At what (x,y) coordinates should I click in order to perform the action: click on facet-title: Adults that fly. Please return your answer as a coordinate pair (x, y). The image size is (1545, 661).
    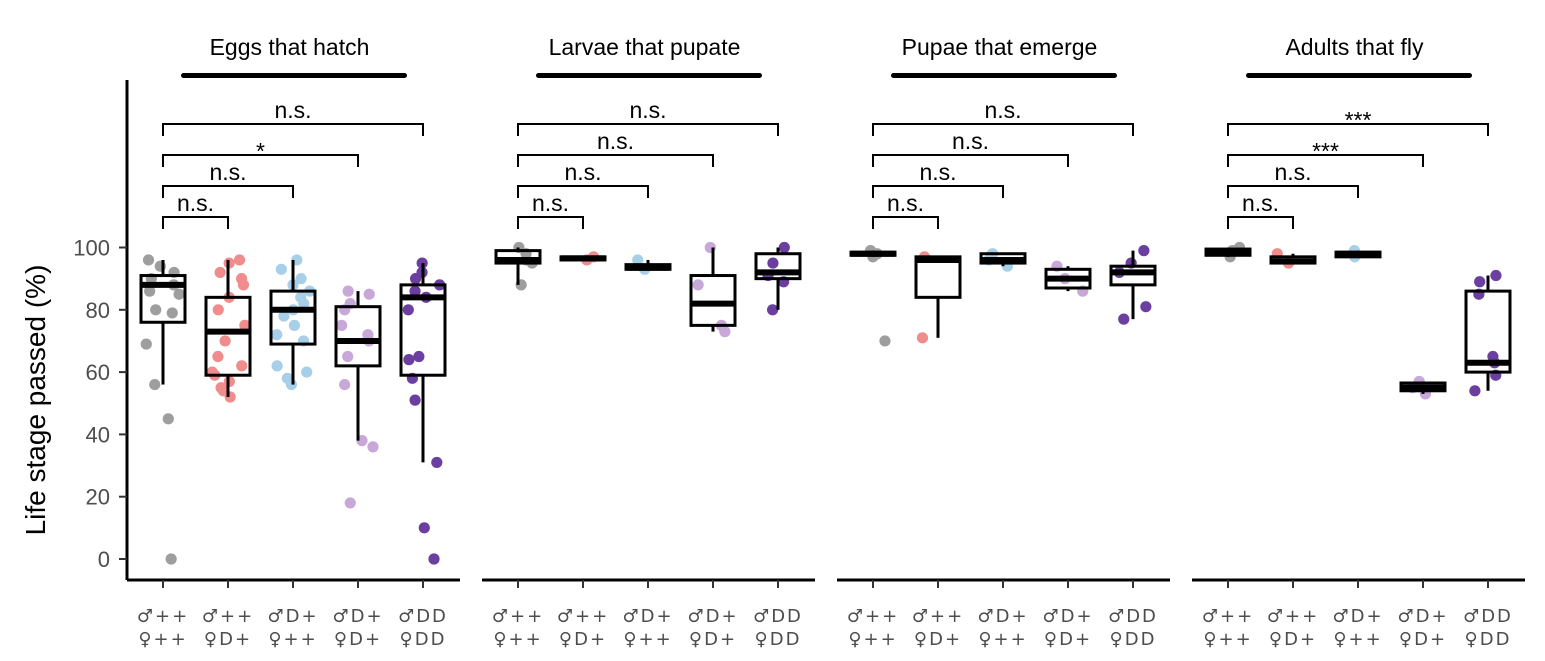
    Looking at the image, I should click on (1354, 47).